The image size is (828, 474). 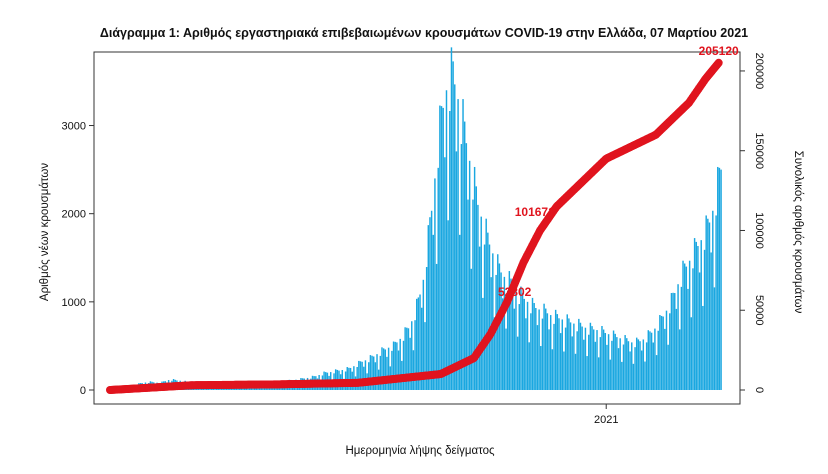 What do you see at coordinates (606, 420) in the screenshot?
I see `x-tick-label: 2021` at bounding box center [606, 420].